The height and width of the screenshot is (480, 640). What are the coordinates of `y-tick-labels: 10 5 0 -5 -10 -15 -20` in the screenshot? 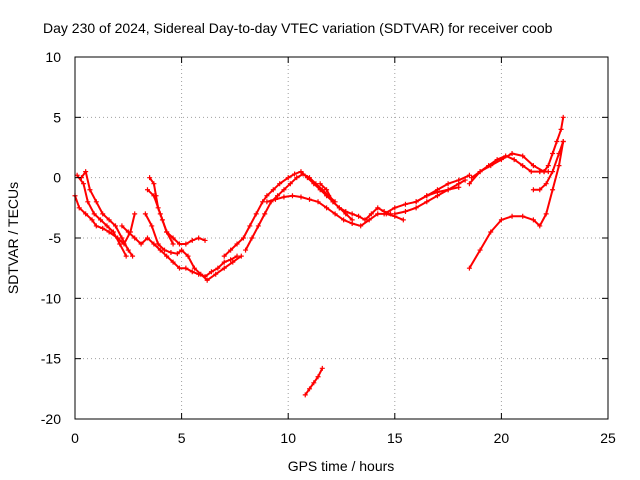 It's located at (51, 238).